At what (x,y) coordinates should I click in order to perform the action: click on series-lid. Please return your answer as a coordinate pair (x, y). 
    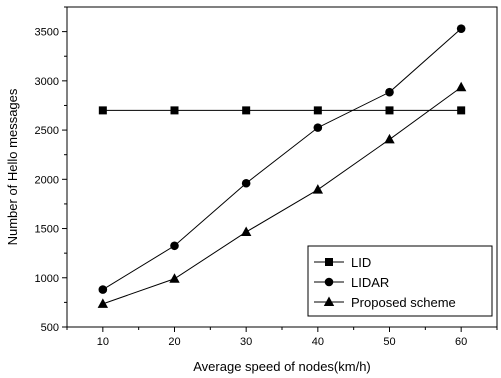
    Looking at the image, I should click on (282, 110).